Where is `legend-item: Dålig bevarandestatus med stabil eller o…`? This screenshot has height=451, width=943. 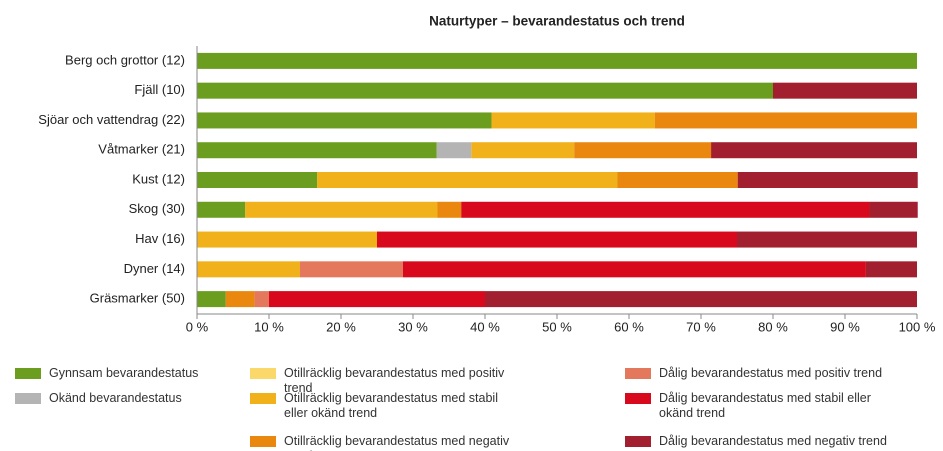 legend-item: Dålig bevarandestatus med stabil eller o… is located at coordinates (759, 406).